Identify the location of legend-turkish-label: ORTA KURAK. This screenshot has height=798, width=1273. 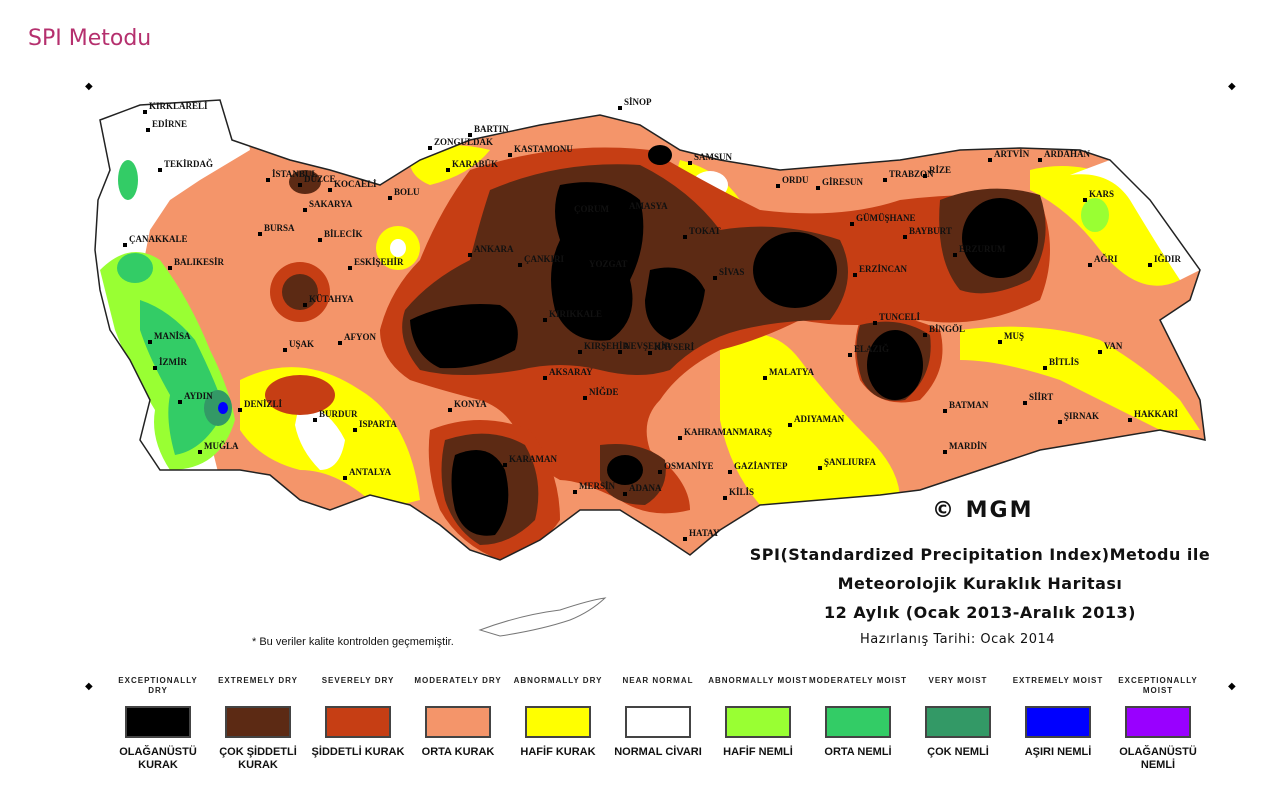
(458, 752).